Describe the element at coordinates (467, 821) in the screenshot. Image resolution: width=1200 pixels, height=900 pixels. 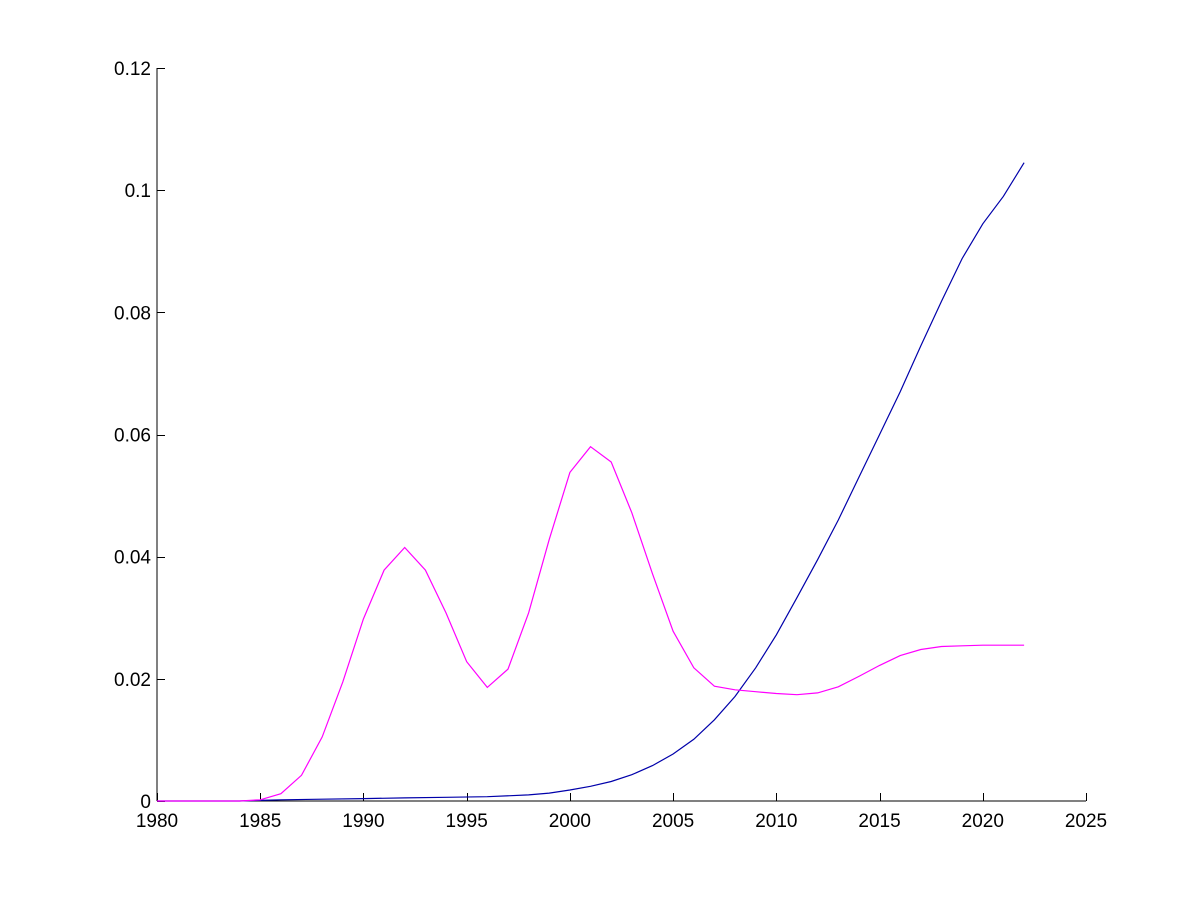
I see `x-tick-label: 1995` at that location.